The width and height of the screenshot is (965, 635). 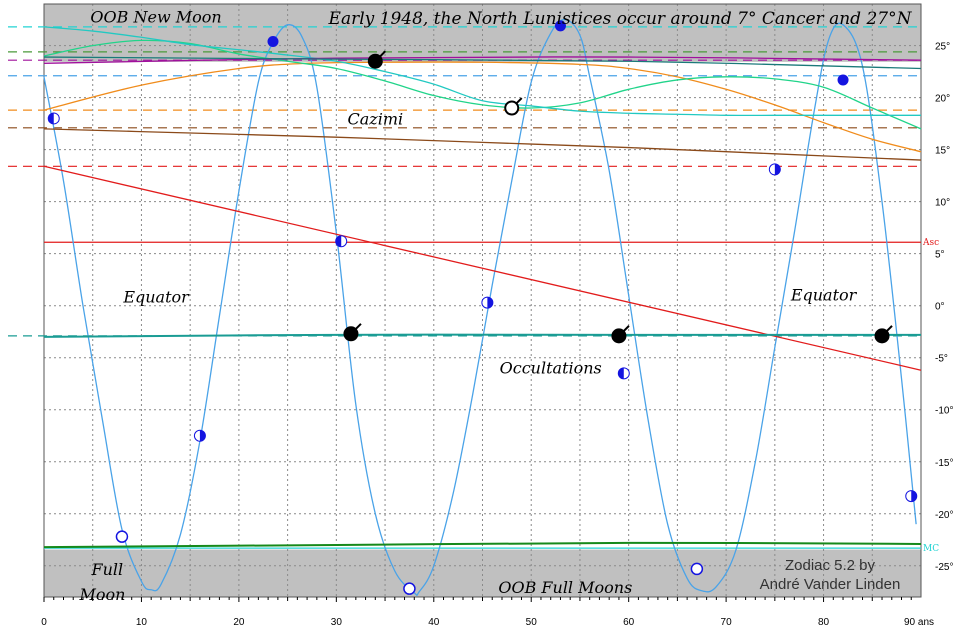 What do you see at coordinates (942, 47) in the screenshot?
I see `y-tick-label: 25°` at bounding box center [942, 47].